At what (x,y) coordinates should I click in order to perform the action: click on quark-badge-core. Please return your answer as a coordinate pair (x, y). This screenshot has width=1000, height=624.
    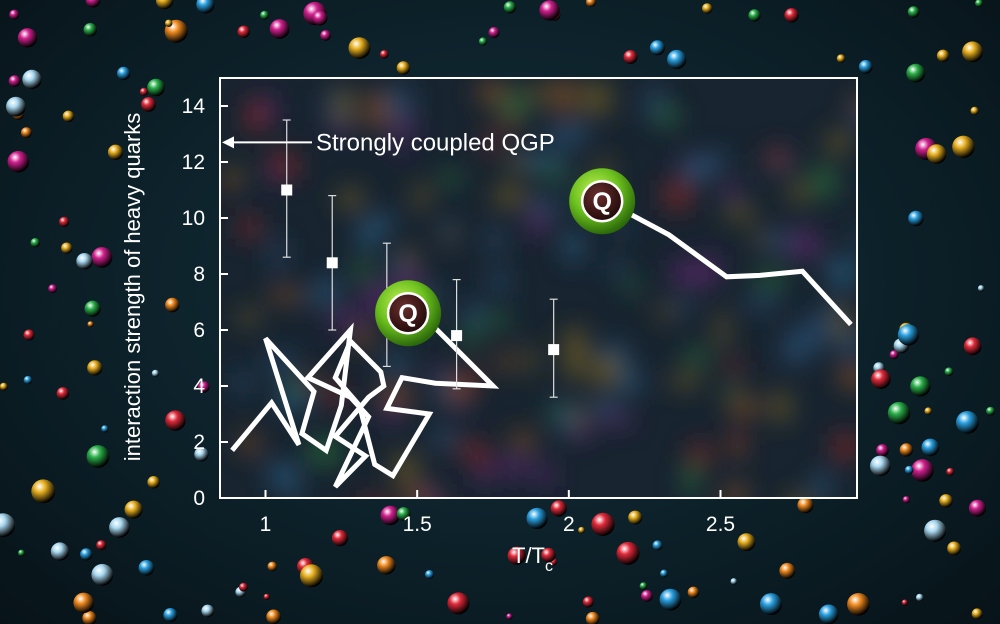
    Looking at the image, I should click on (602, 201).